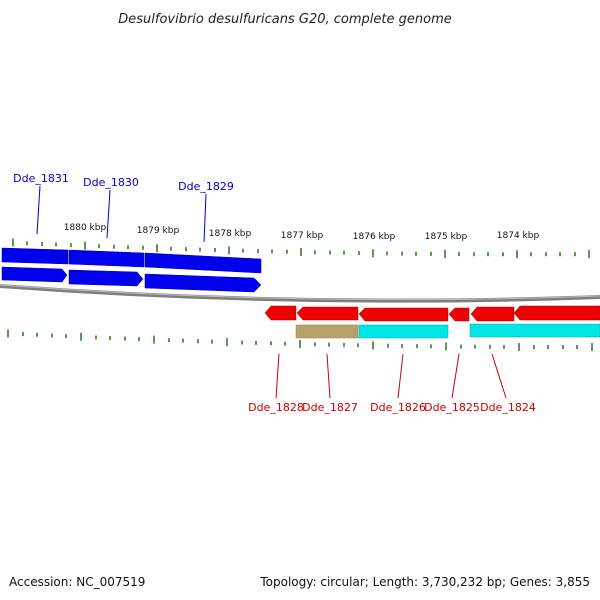 The image size is (600, 600). I want to click on kbp-label-1876: 1876 kbp, so click(374, 237).